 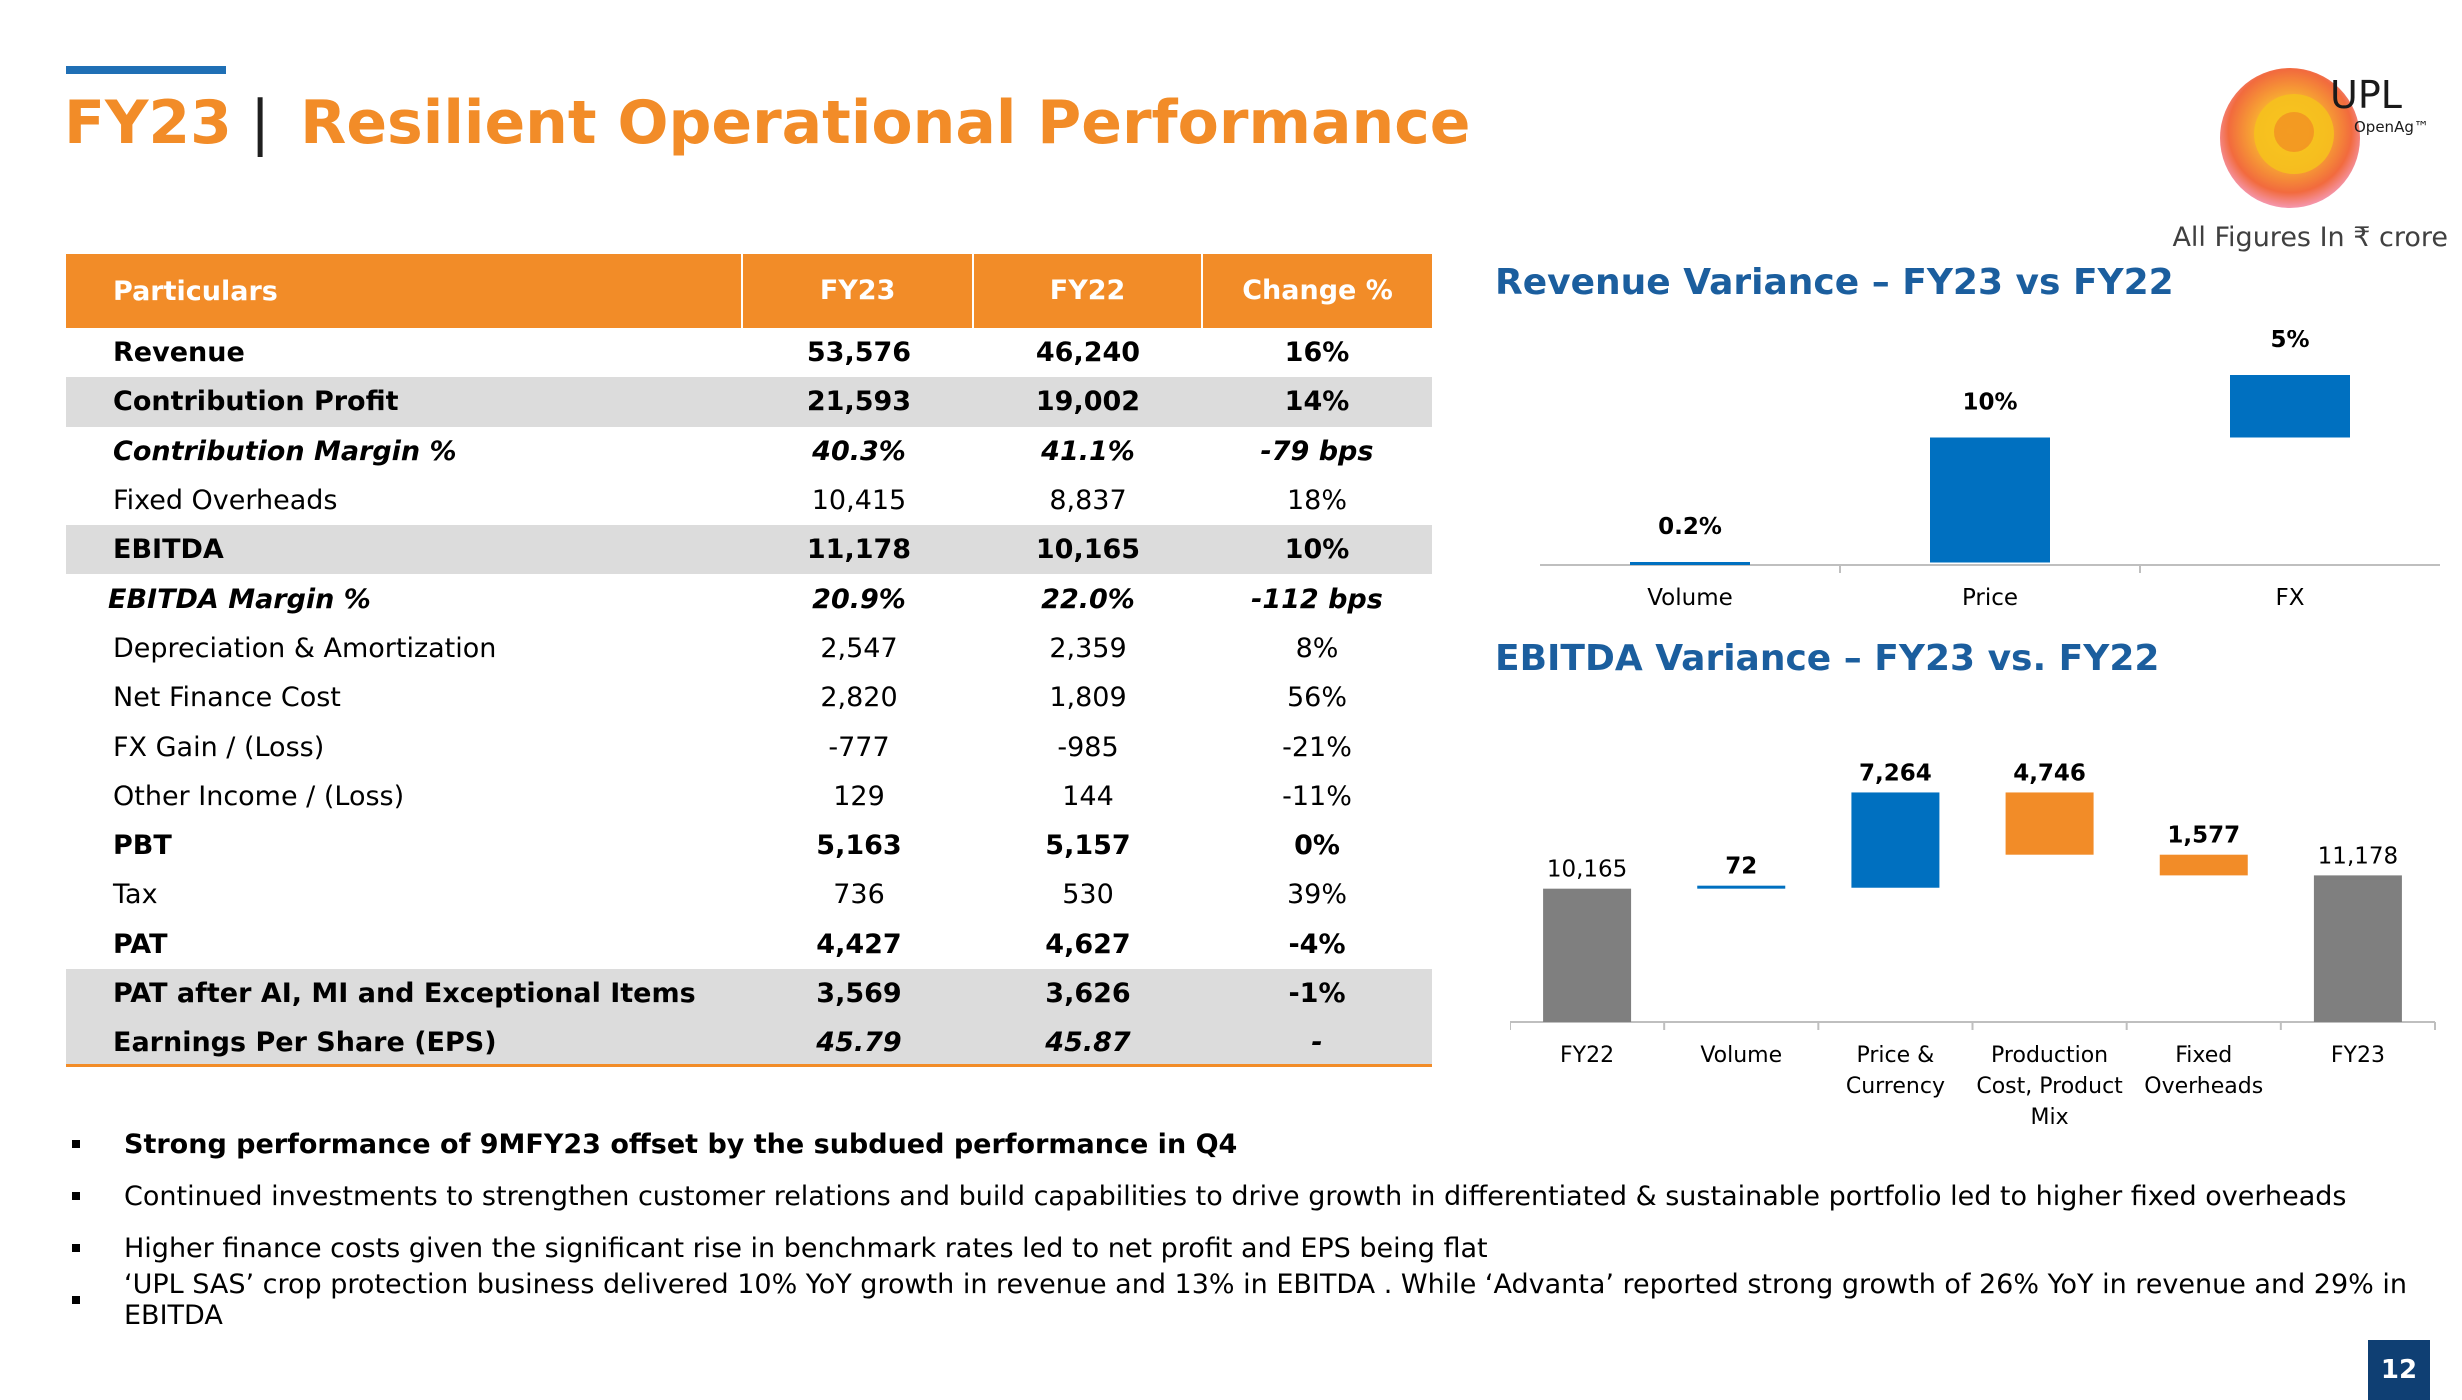 I want to click on cell-change: 16%, so click(x=1317, y=353).